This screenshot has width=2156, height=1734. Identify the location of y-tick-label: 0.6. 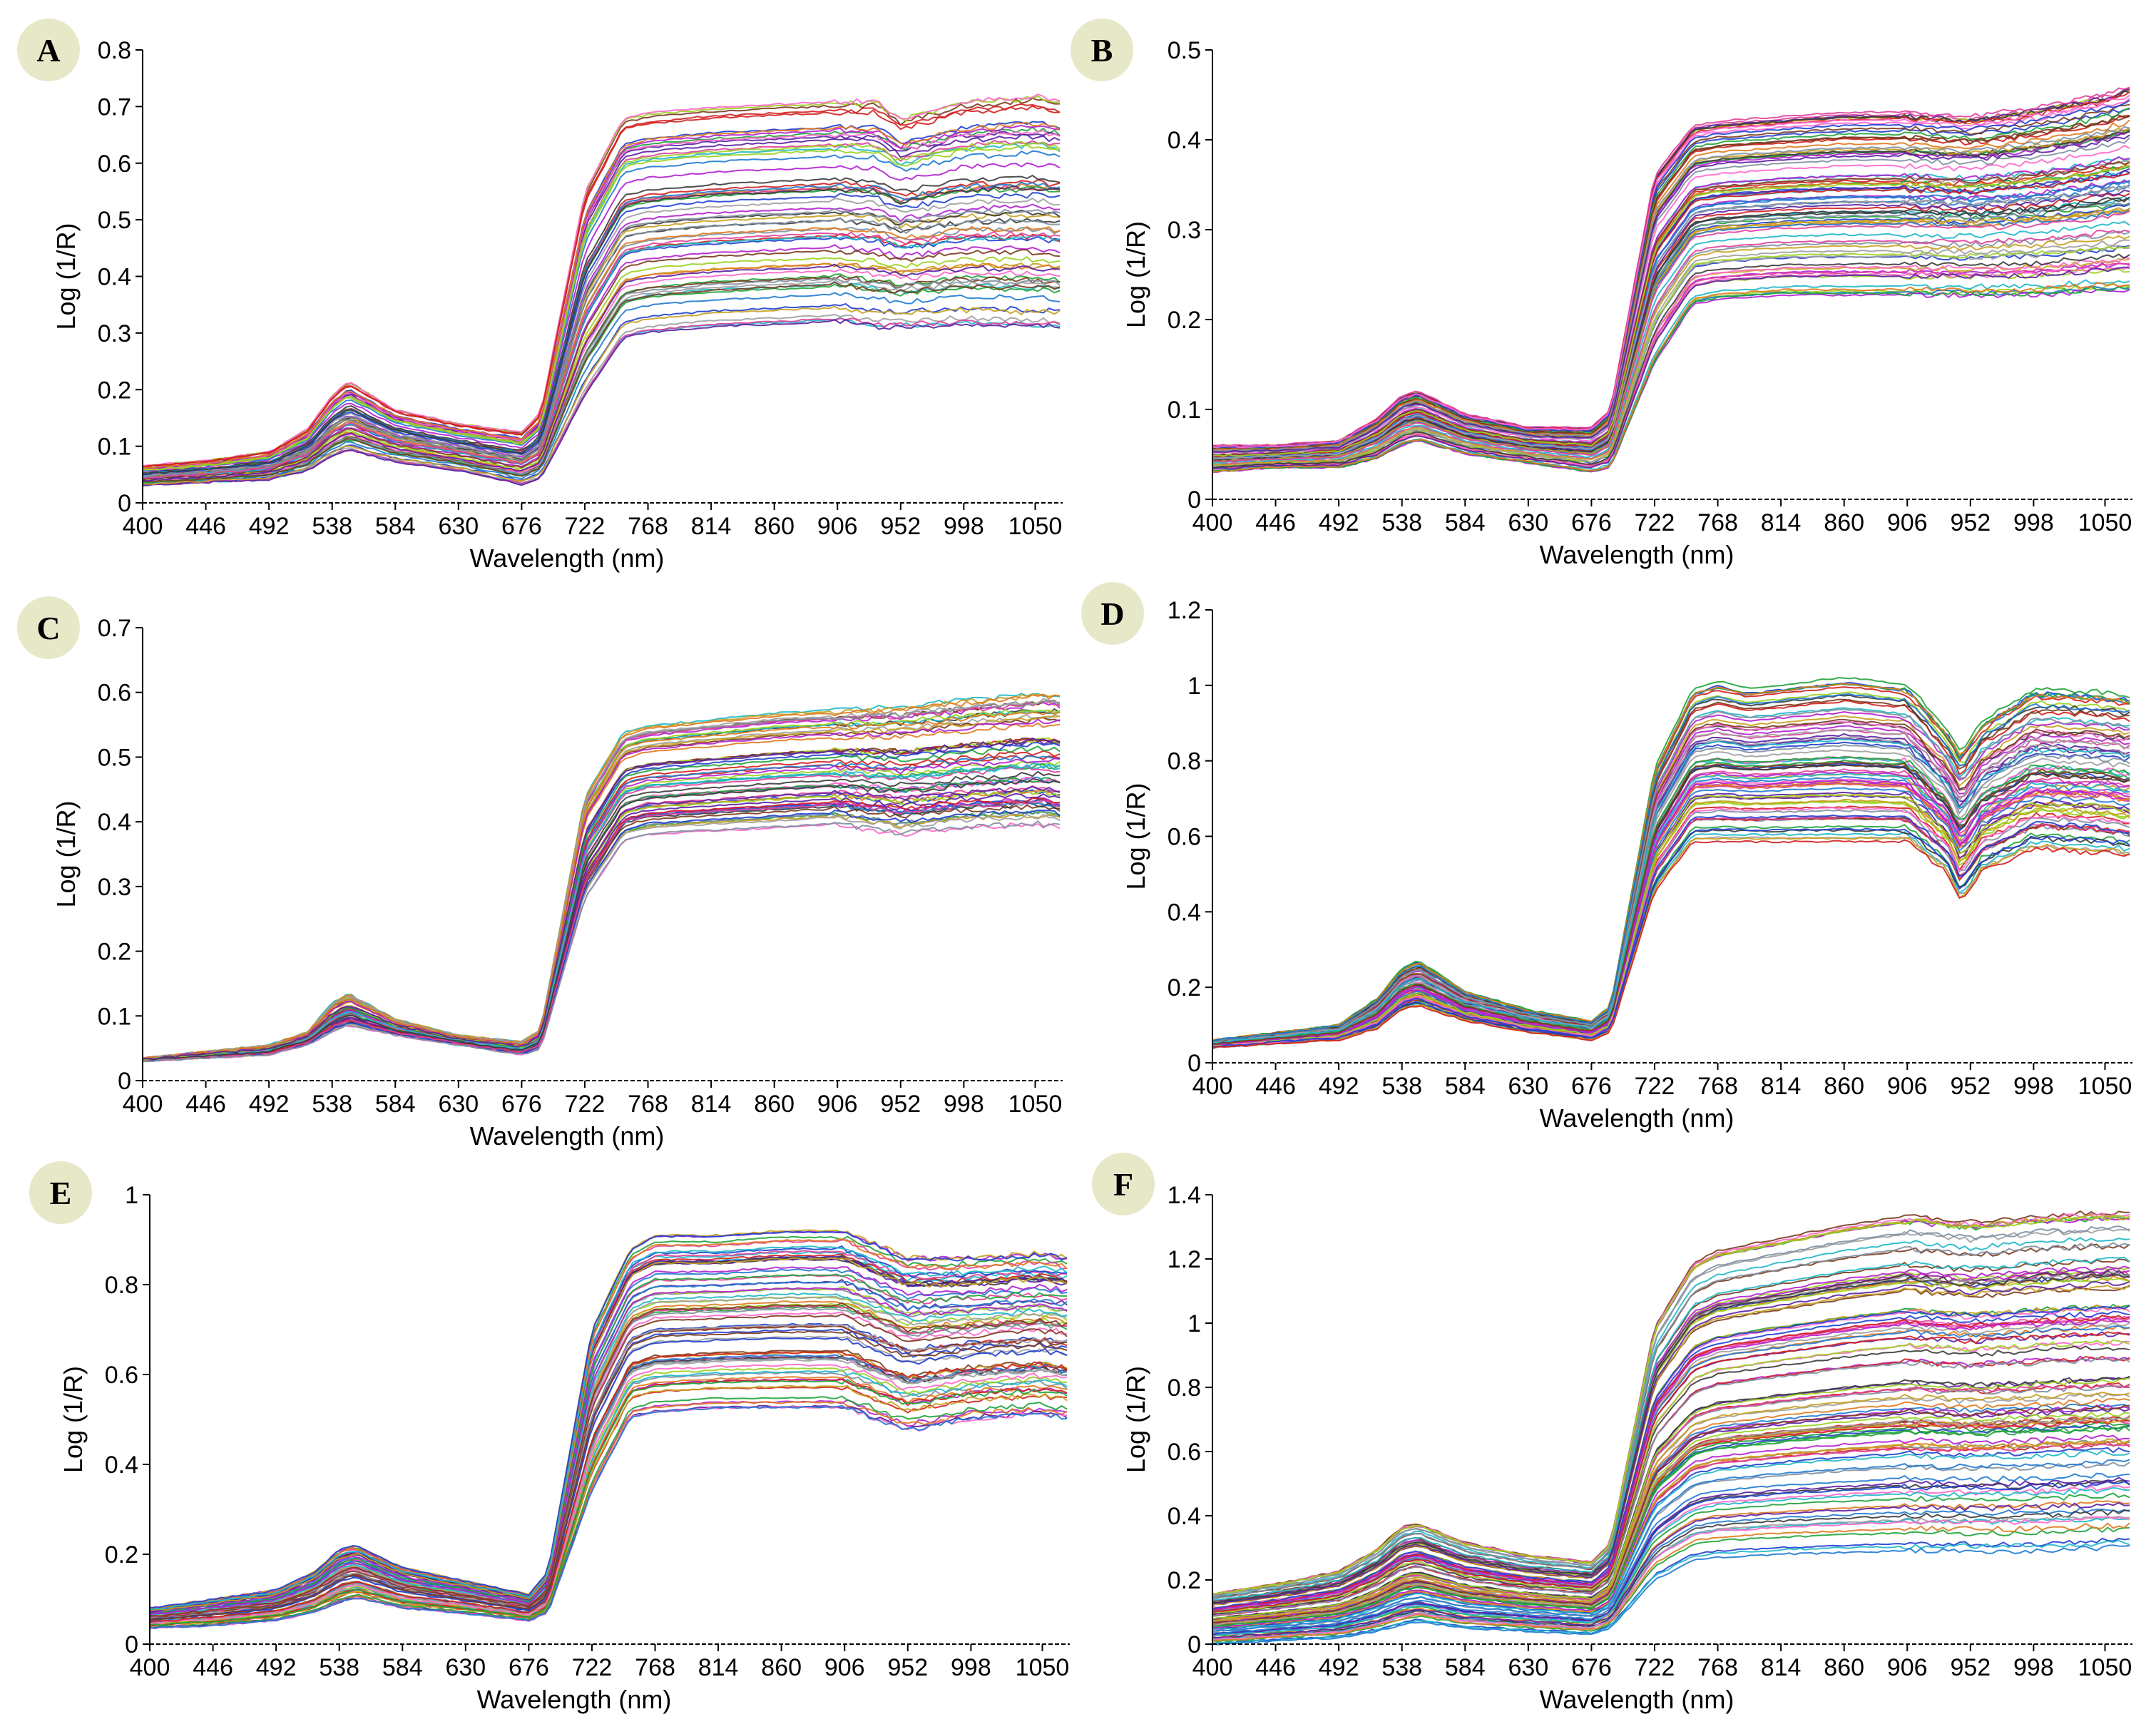
(1184, 837).